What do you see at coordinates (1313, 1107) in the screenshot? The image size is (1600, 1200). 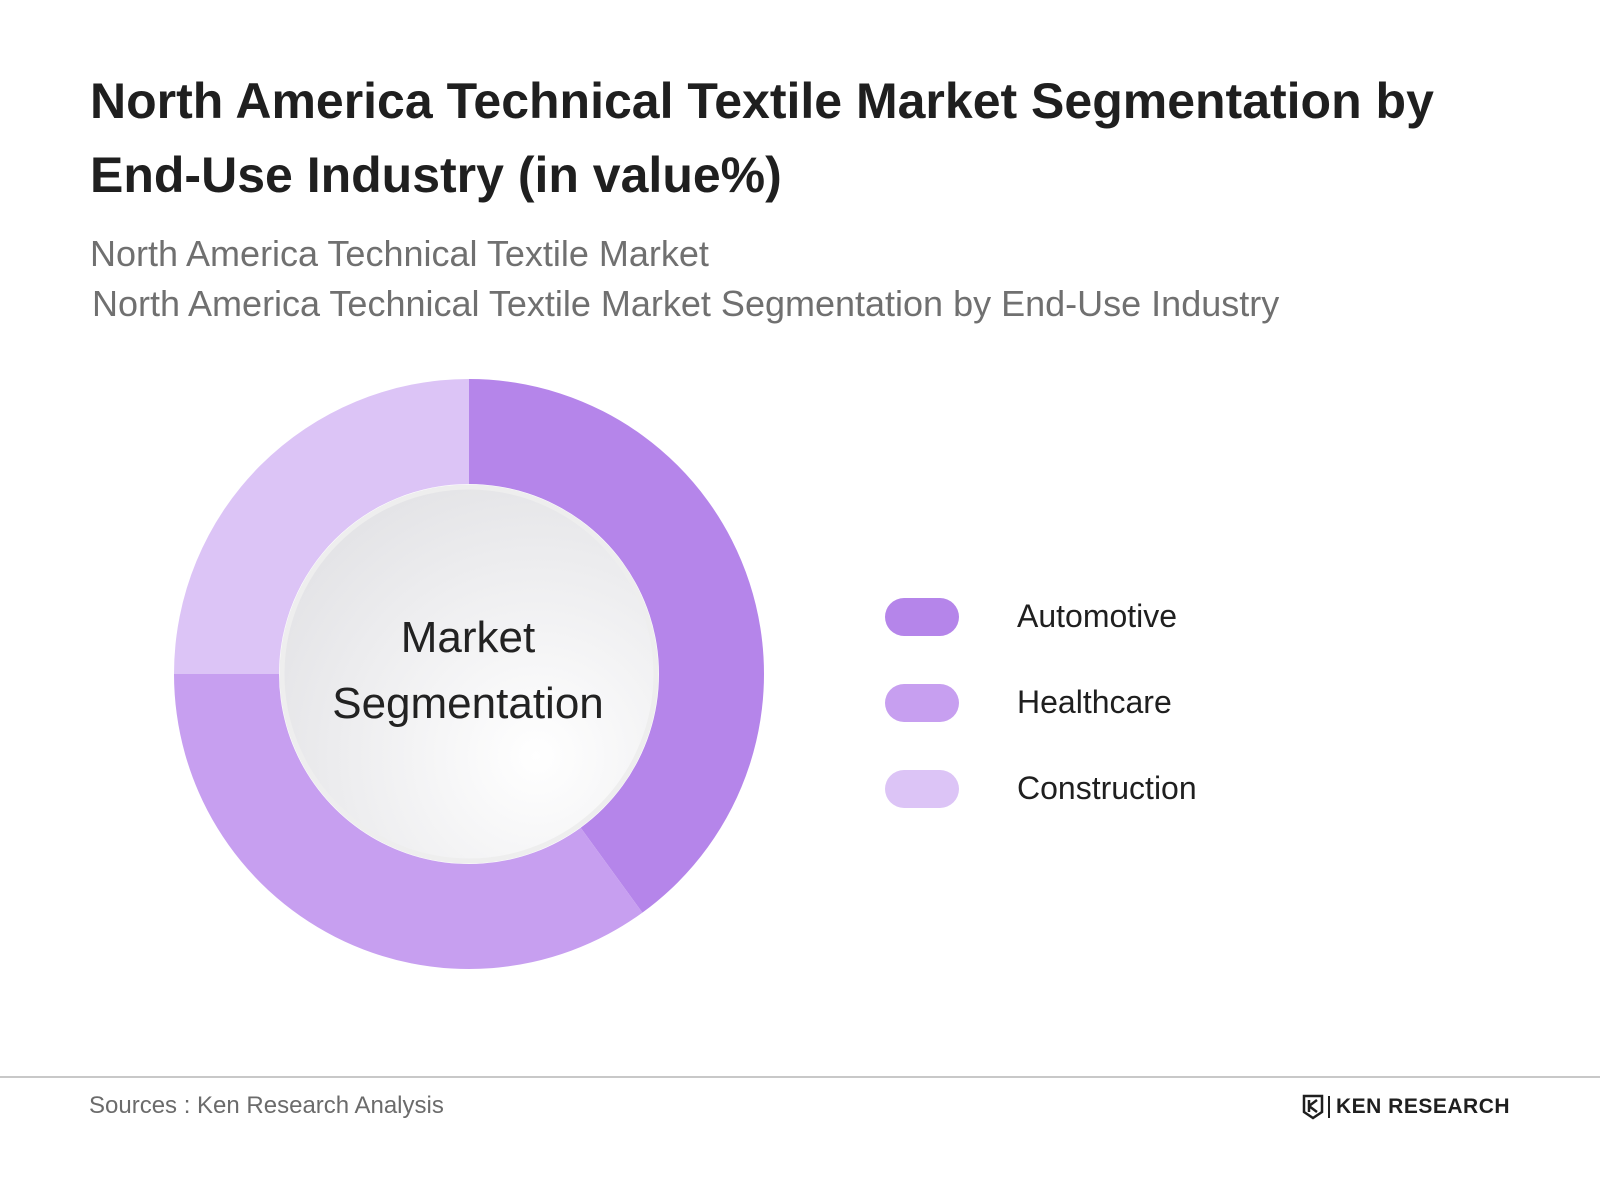 I see `ken-research-logo-icon` at bounding box center [1313, 1107].